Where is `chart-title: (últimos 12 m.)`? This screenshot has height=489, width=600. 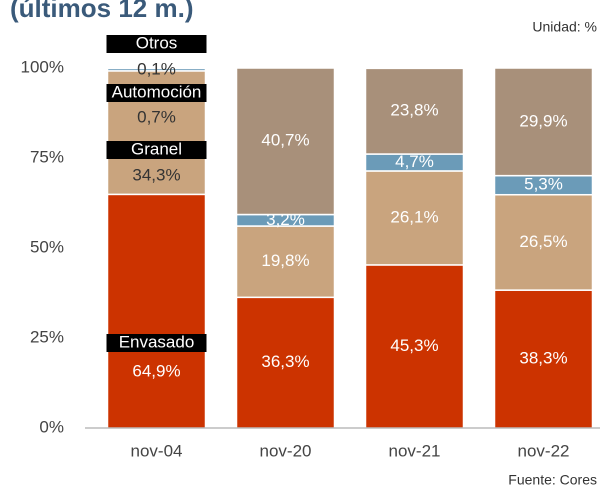 chart-title: (últimos 12 m.) is located at coordinates (101, 11).